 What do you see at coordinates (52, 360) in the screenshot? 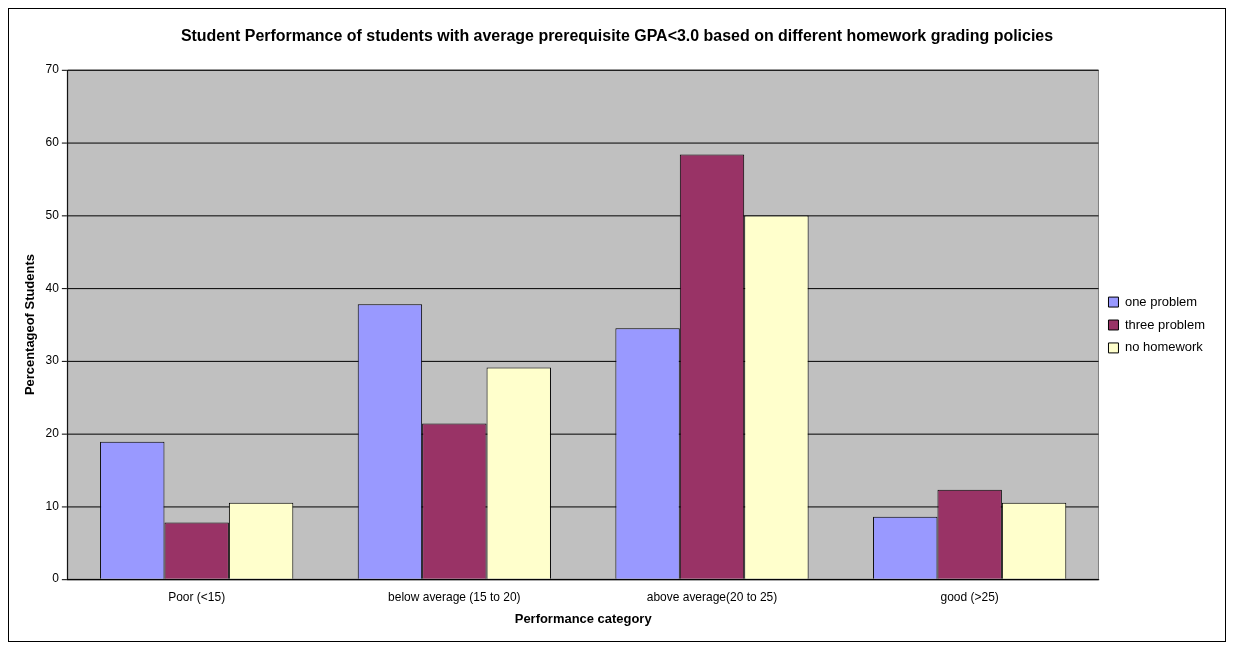
I see `y-tick-label: 30` at bounding box center [52, 360].